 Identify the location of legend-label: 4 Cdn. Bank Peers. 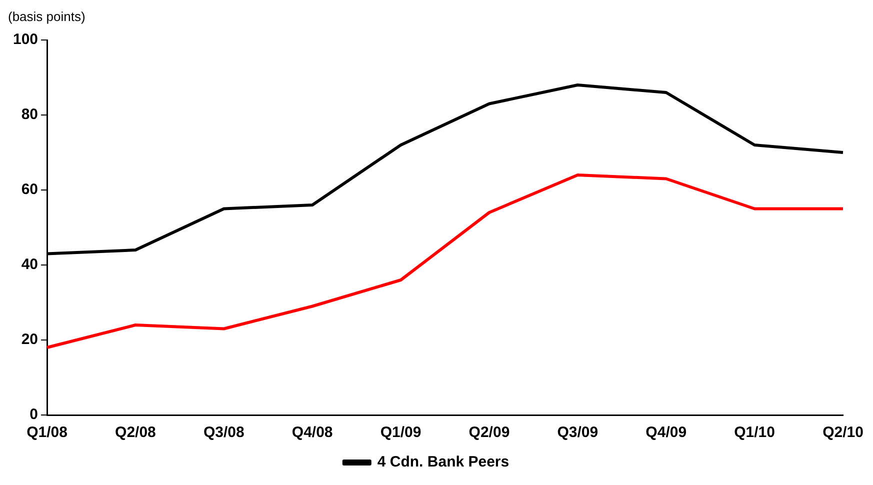
(443, 462).